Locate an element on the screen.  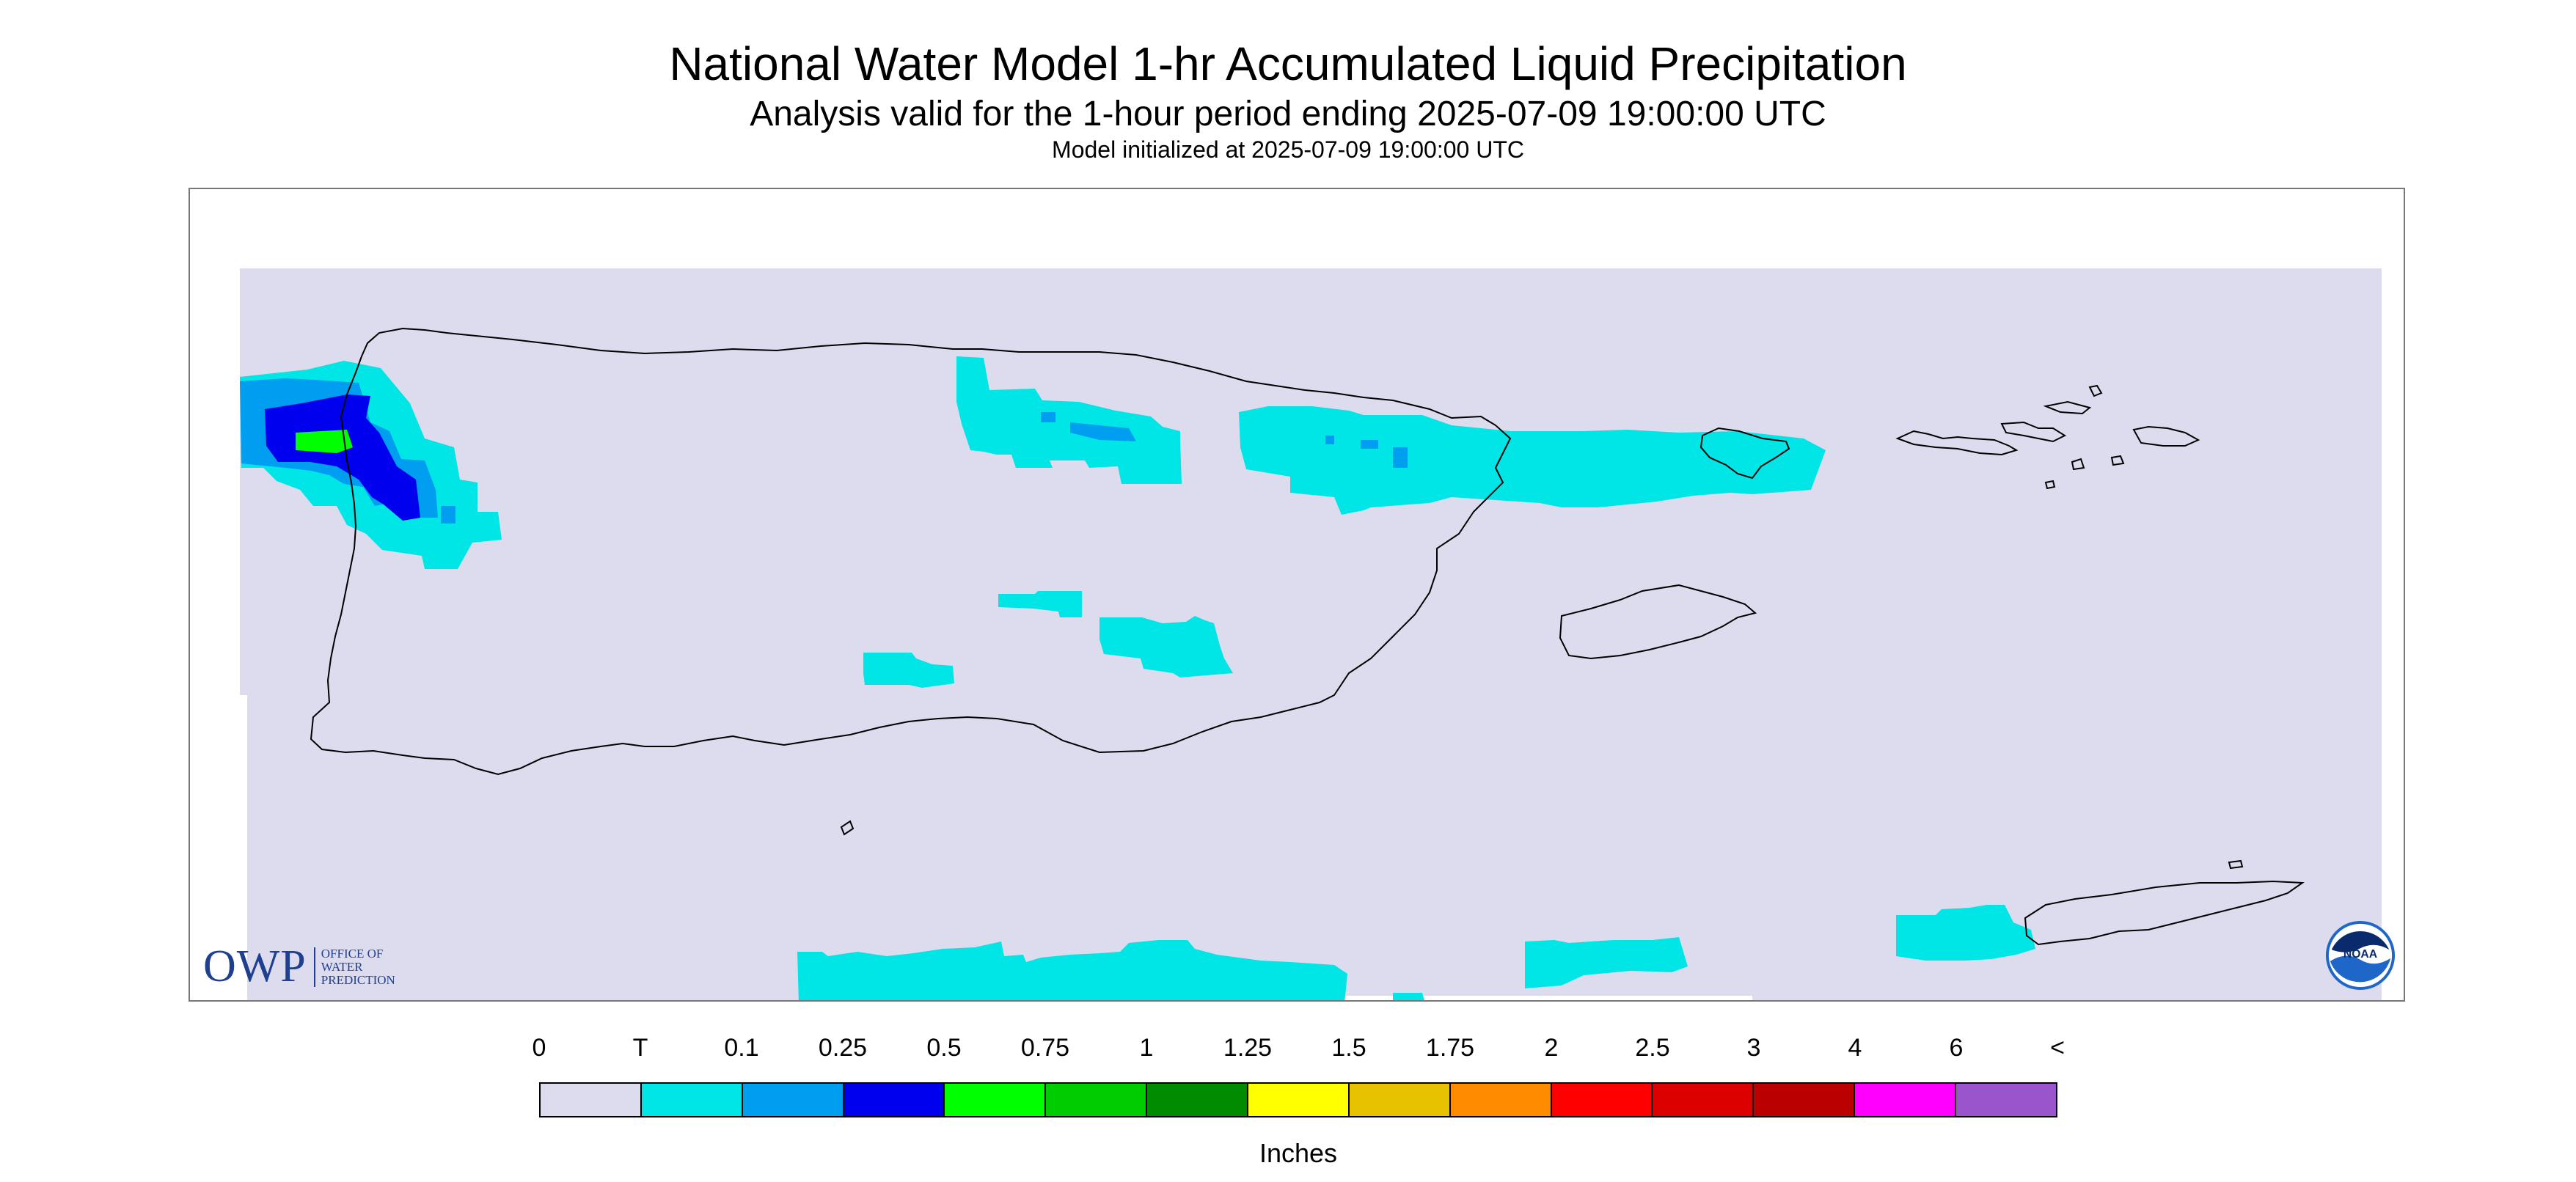
legend-tick-label: 3 is located at coordinates (1753, 1048).